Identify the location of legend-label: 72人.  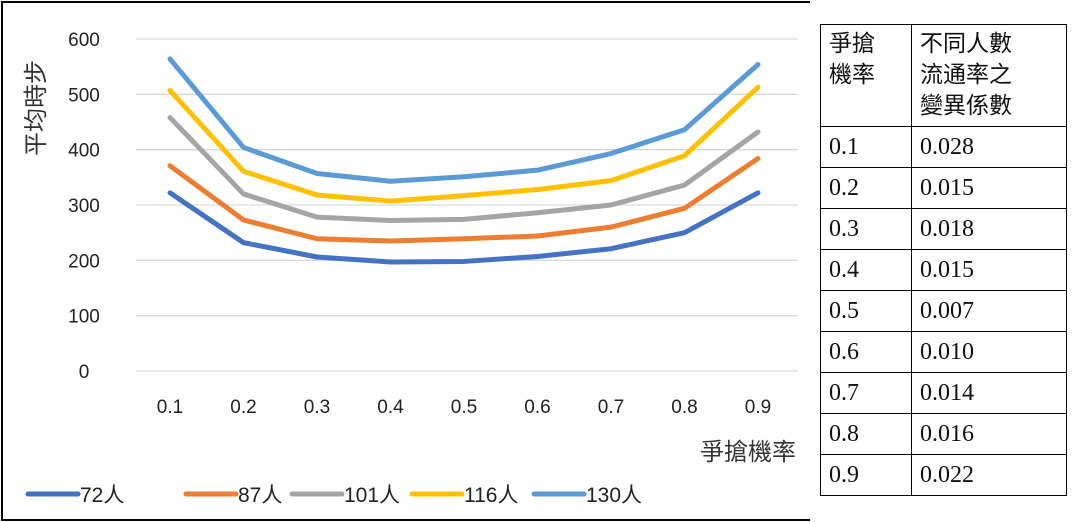
(102, 495).